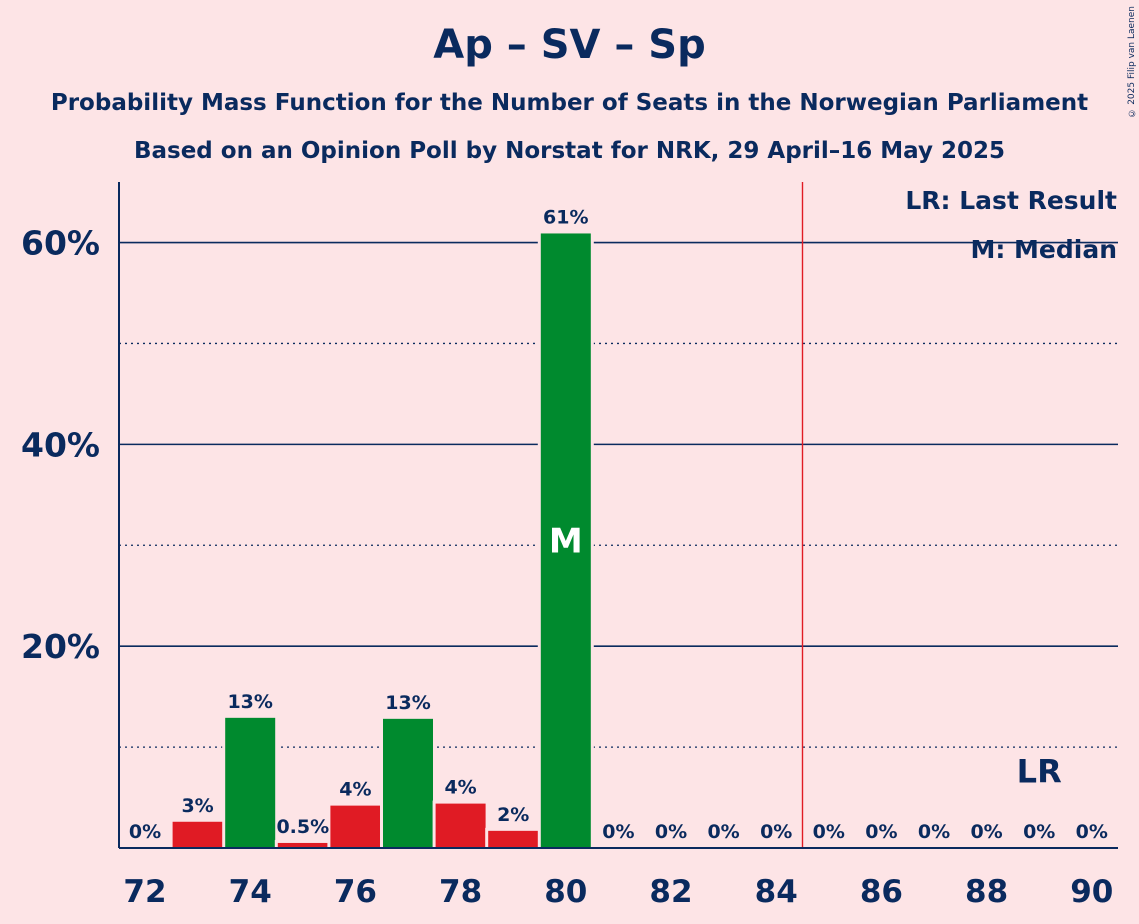 This screenshot has width=1139, height=924. I want to click on legend-last-result: LR: Last Result, so click(1011, 200).